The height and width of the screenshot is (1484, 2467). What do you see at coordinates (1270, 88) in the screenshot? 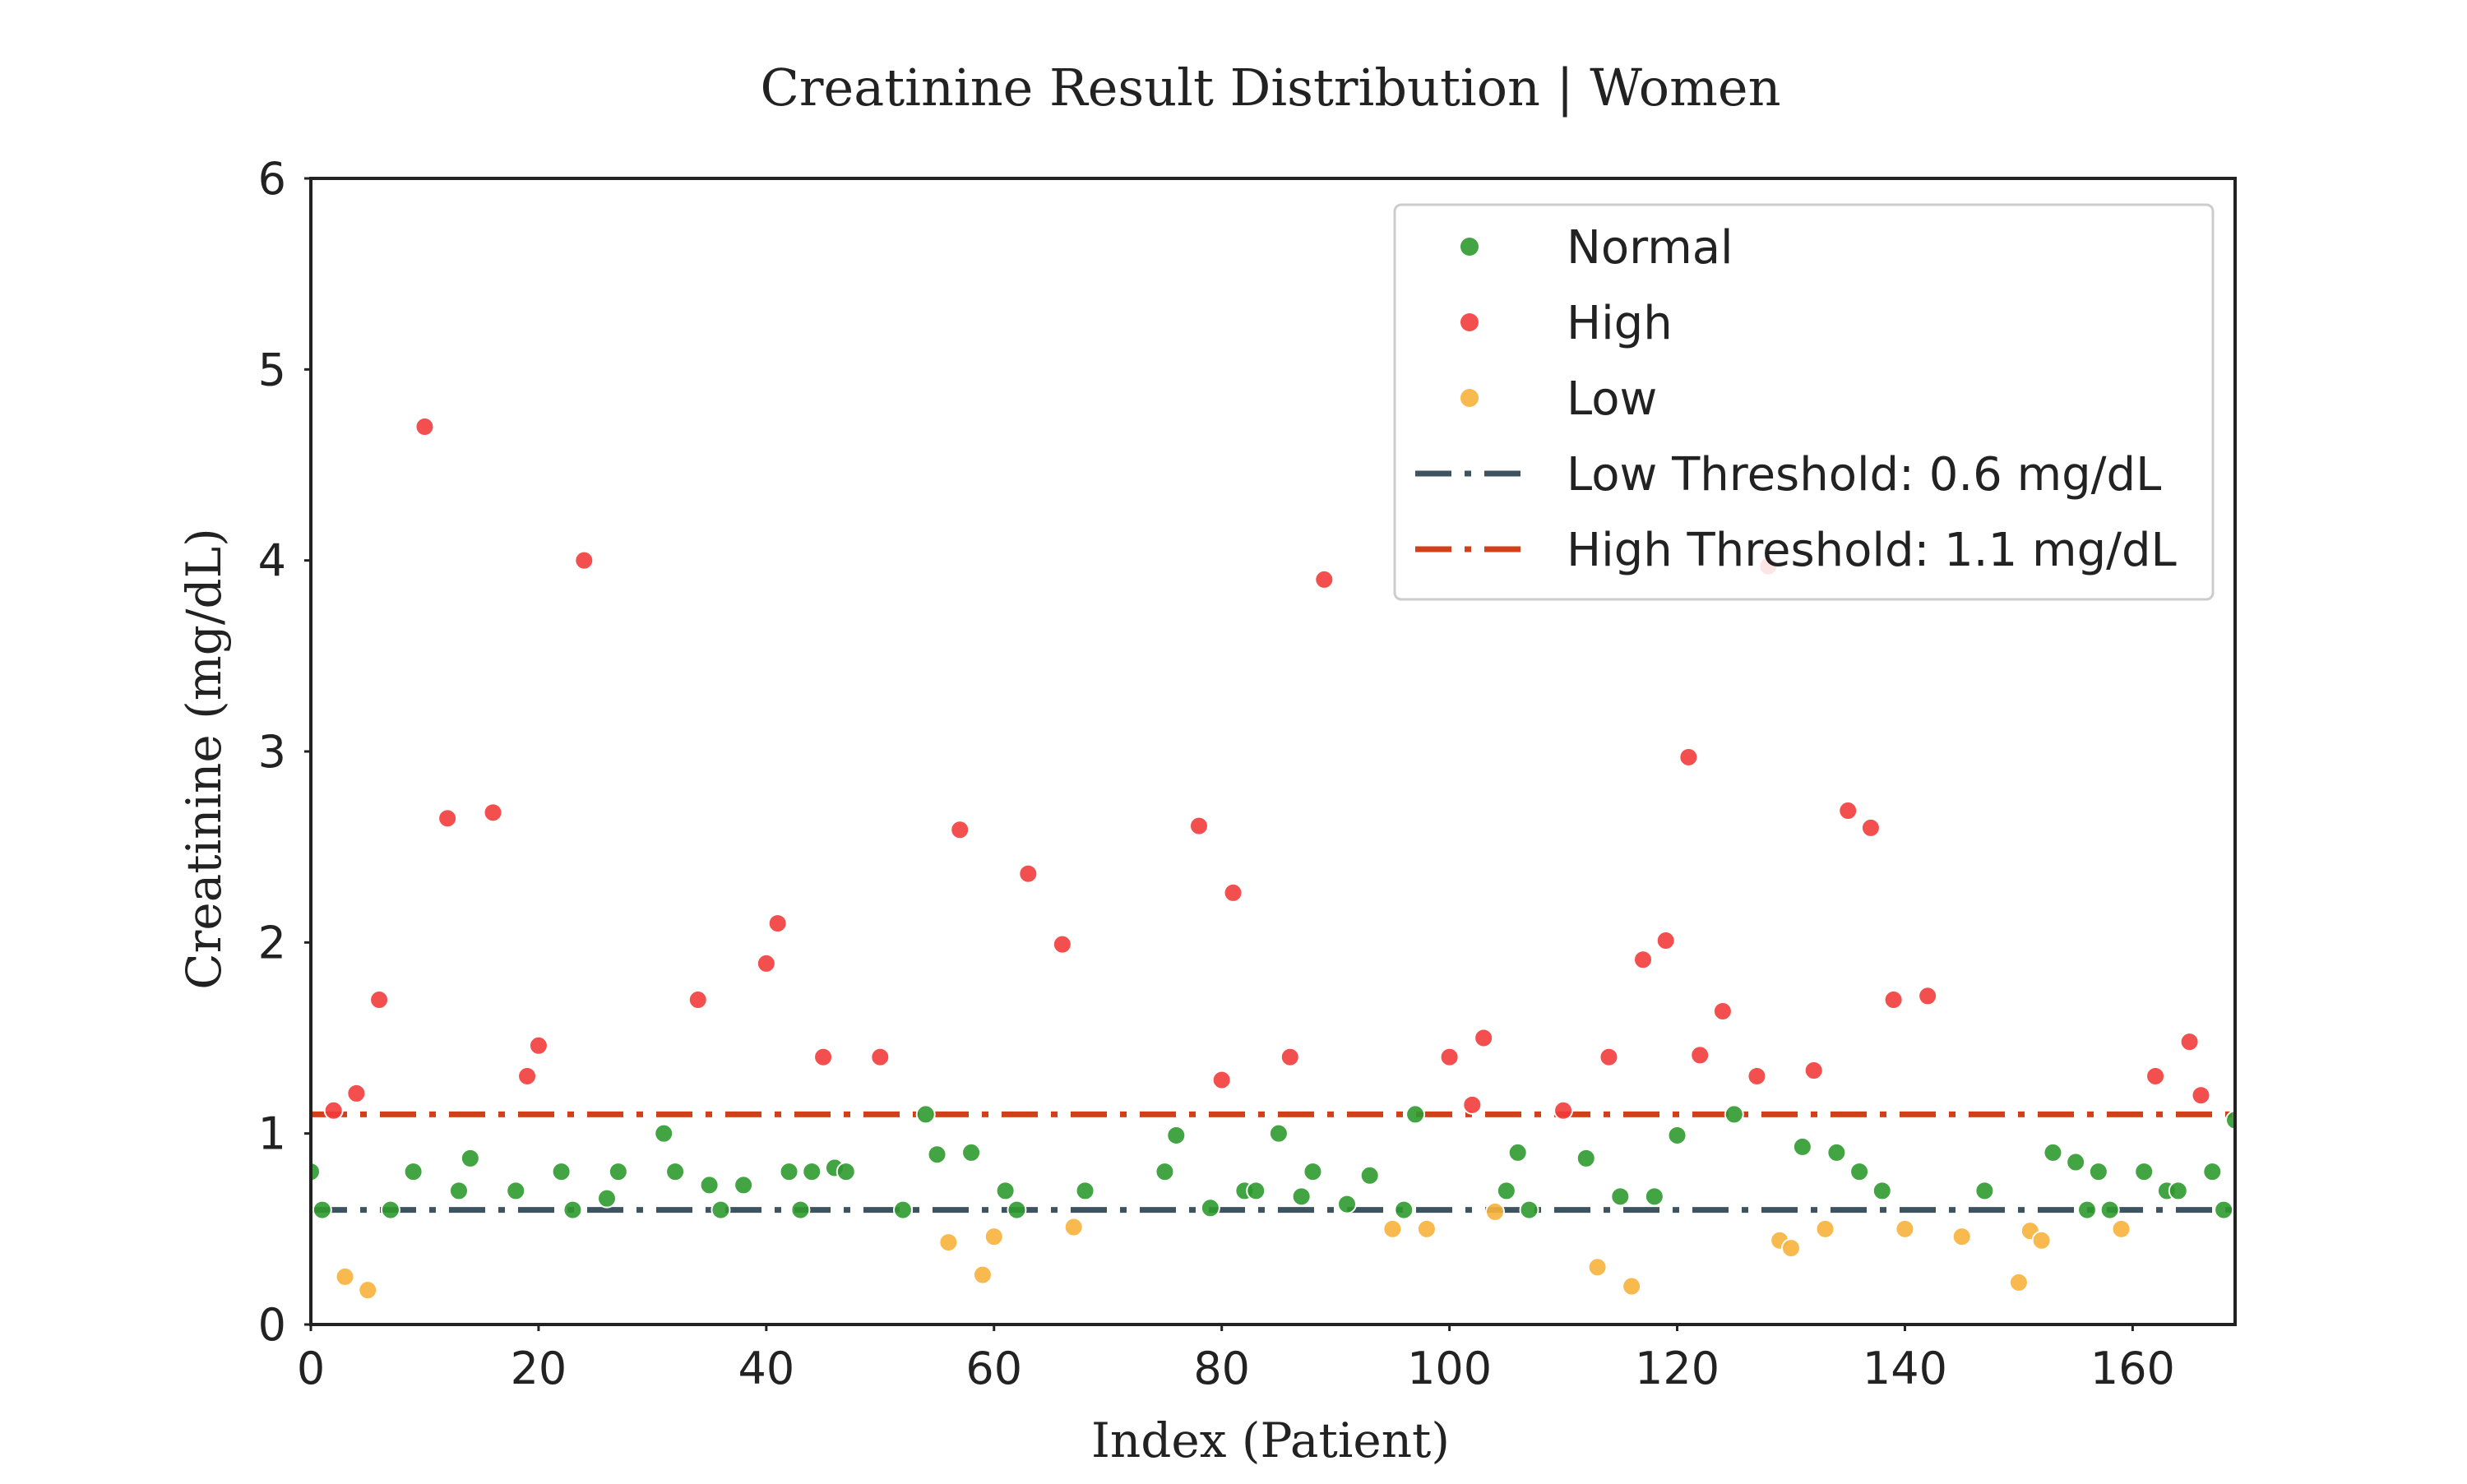
I see `chart-title: Creatinine Result Distribution | Women` at bounding box center [1270, 88].